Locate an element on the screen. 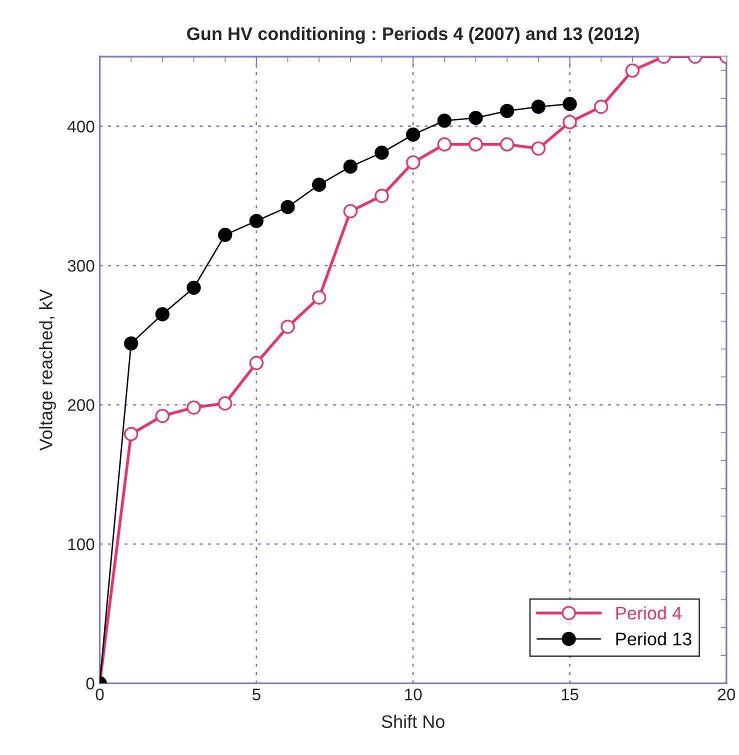 The width and height of the screenshot is (739, 755). x-tick-label: 15 is located at coordinates (570, 694).